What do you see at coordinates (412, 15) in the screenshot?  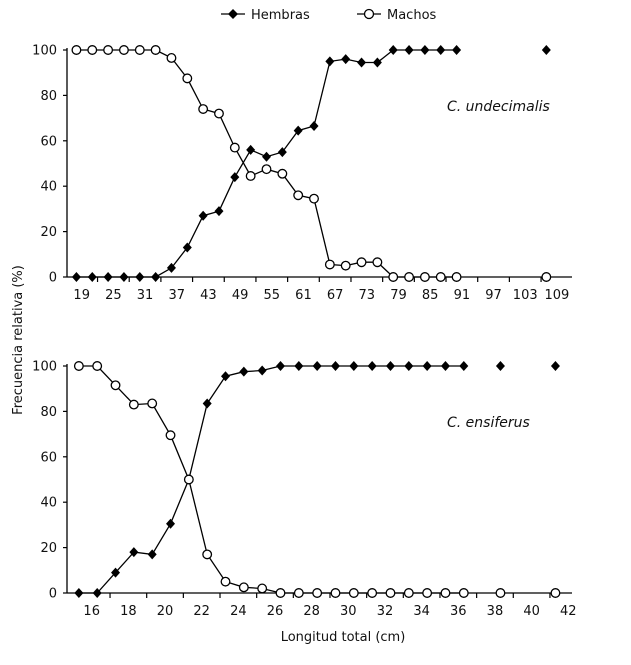 I see `legend-label-machos: Machos` at bounding box center [412, 15].